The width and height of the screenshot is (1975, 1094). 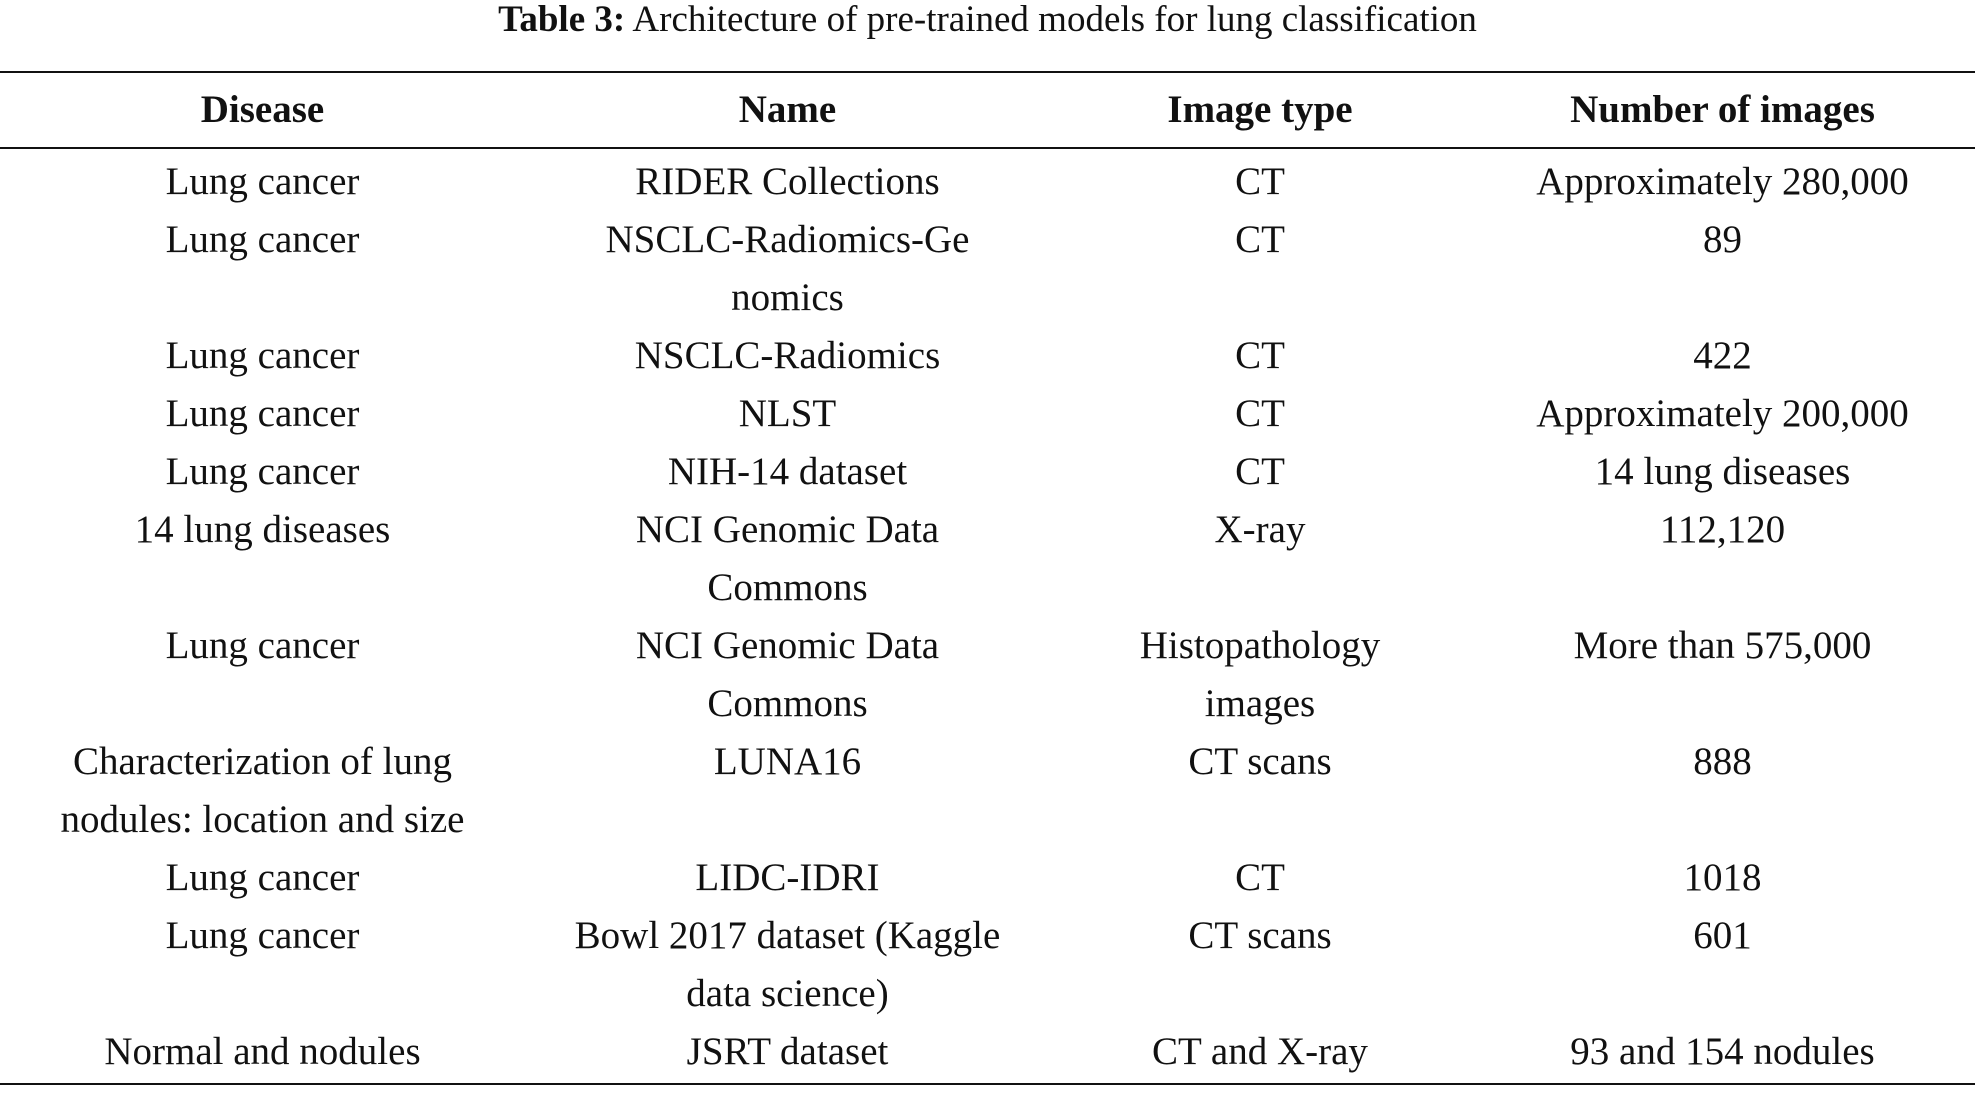 What do you see at coordinates (787, 964) in the screenshot?
I see `cell-name: Bowl 2017 dataset (Kaggle data science)` at bounding box center [787, 964].